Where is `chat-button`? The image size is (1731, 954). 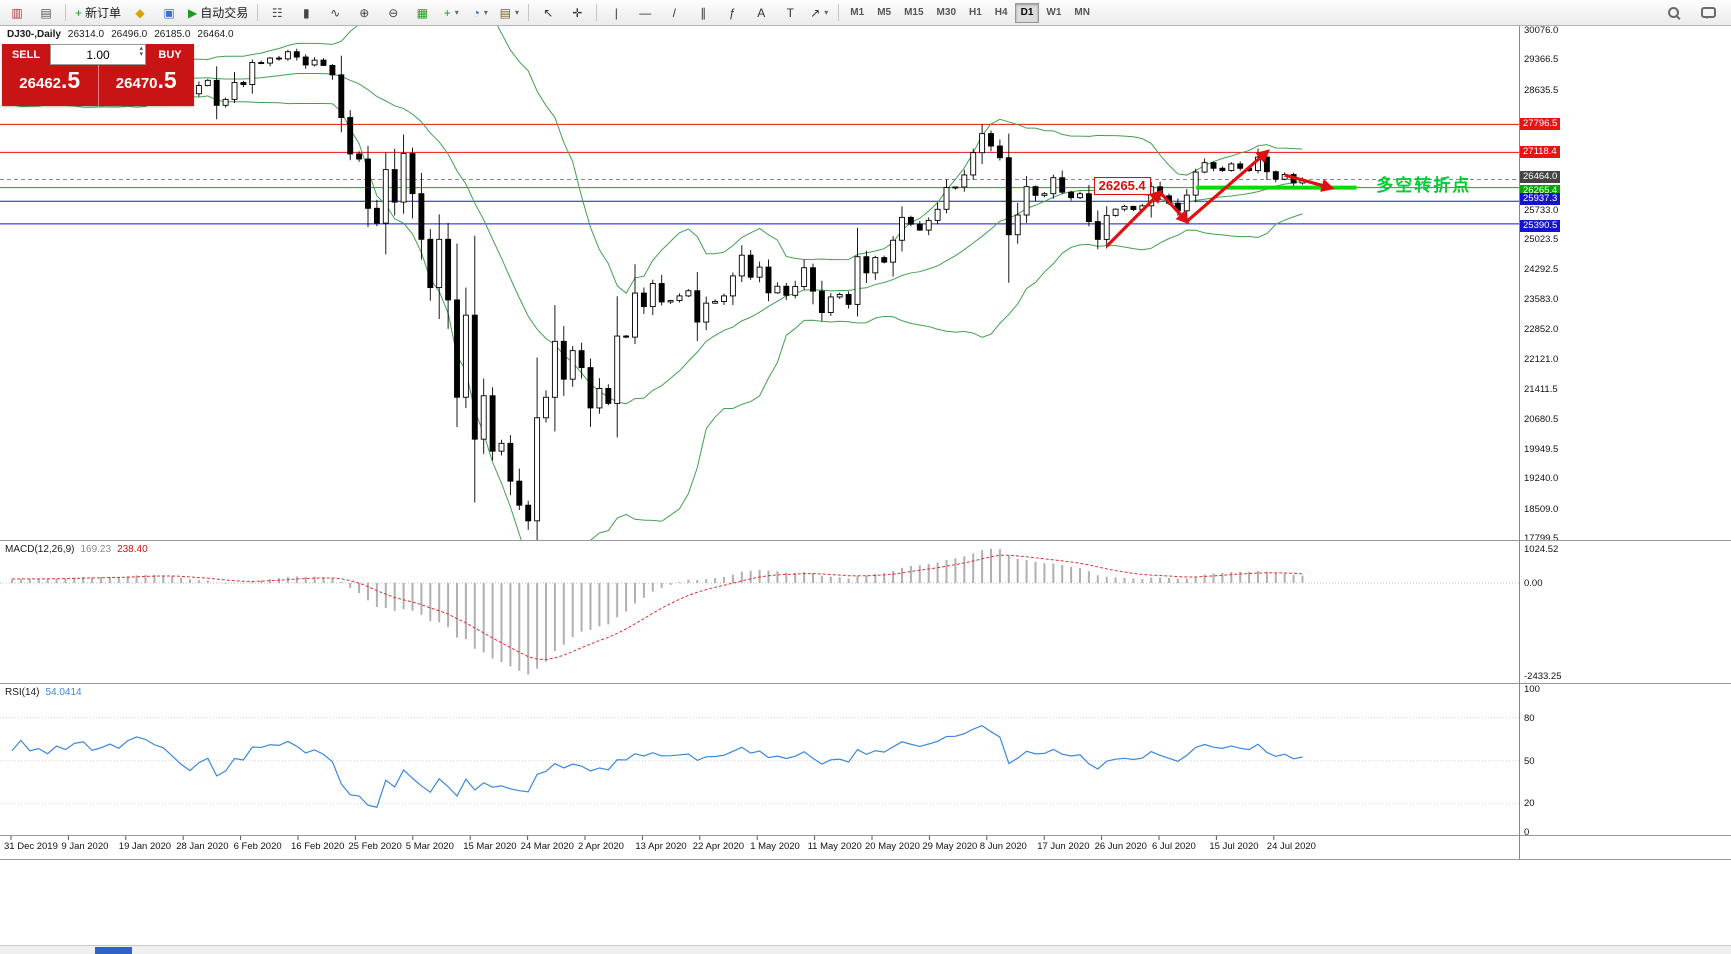 chat-button is located at coordinates (1708, 13).